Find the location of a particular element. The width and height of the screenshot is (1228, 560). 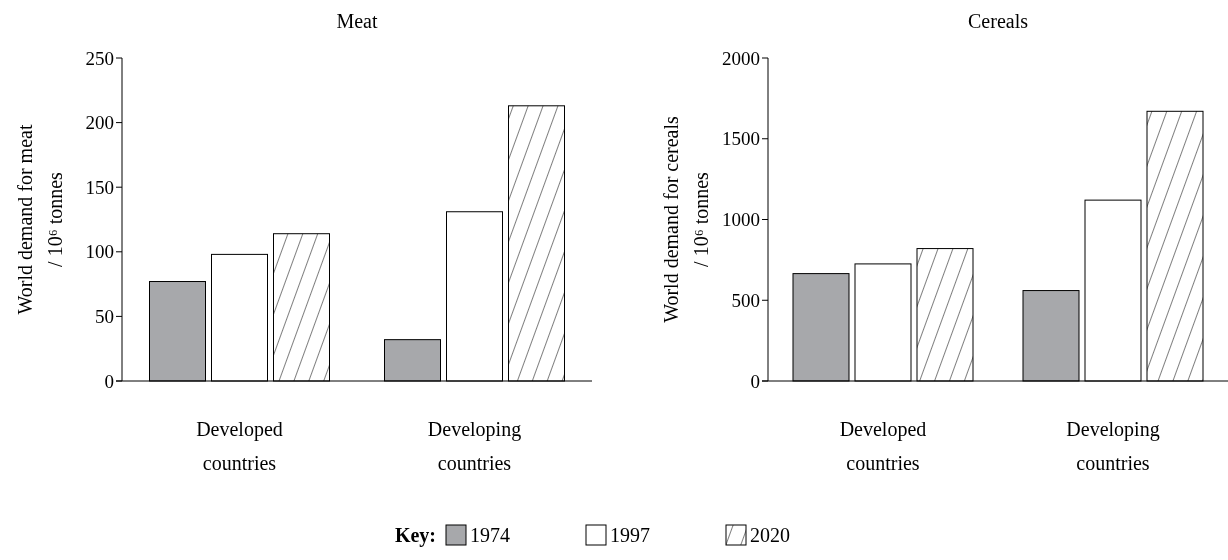

chart-title: Meat is located at coordinates (357, 21).